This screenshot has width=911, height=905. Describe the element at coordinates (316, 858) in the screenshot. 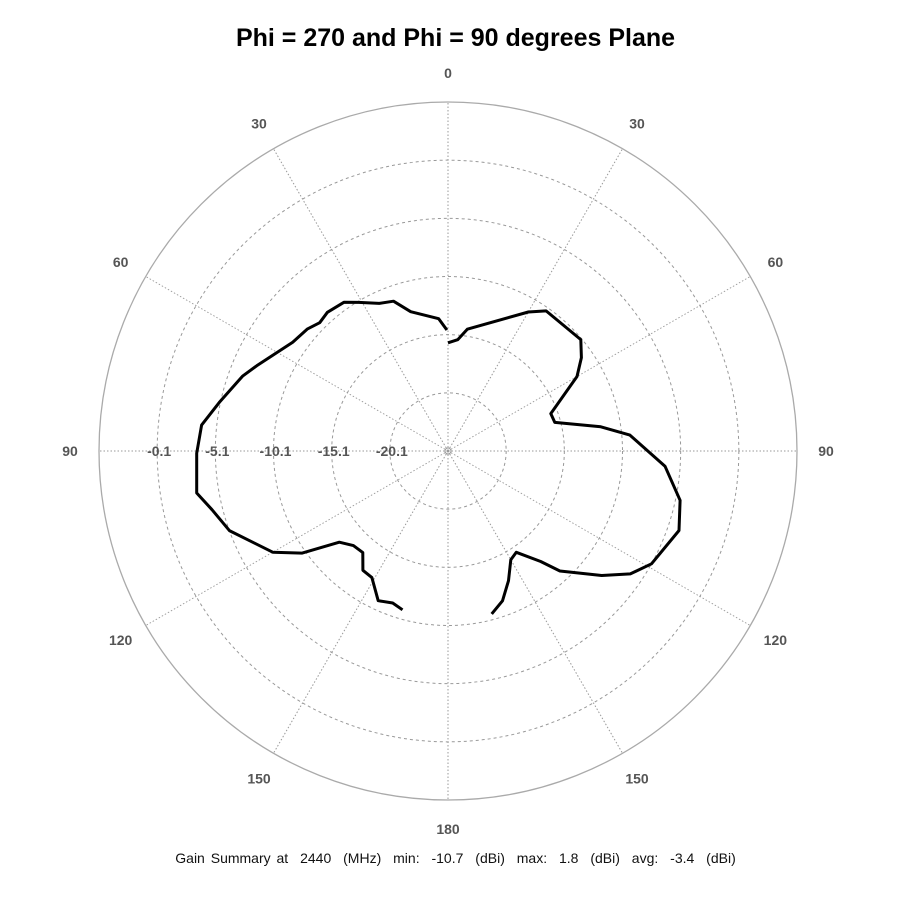

I see `frequency-value: 2440` at that location.